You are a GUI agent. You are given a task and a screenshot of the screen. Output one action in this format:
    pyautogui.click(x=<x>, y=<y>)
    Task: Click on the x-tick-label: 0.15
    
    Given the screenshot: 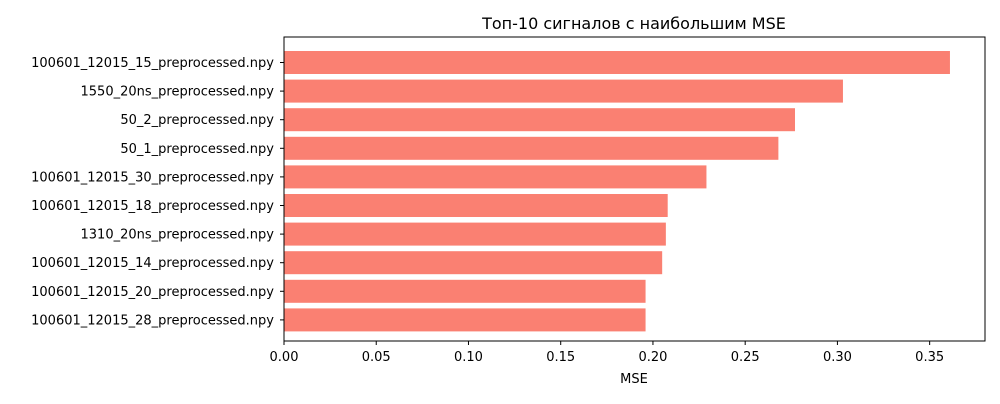 What is the action you would take?
    pyautogui.click(x=560, y=357)
    